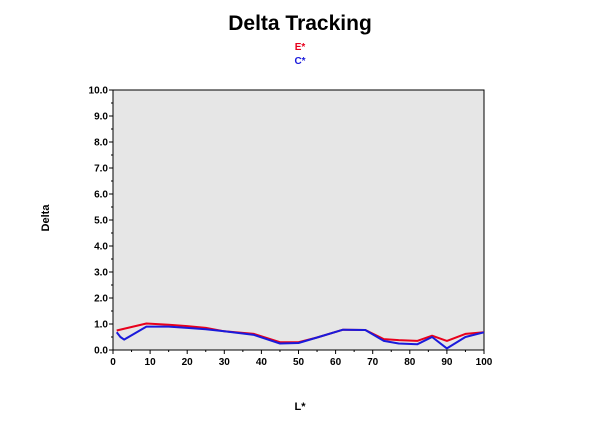  What do you see at coordinates (101, 299) in the screenshot?
I see `y-tick-label: 2.0` at bounding box center [101, 299].